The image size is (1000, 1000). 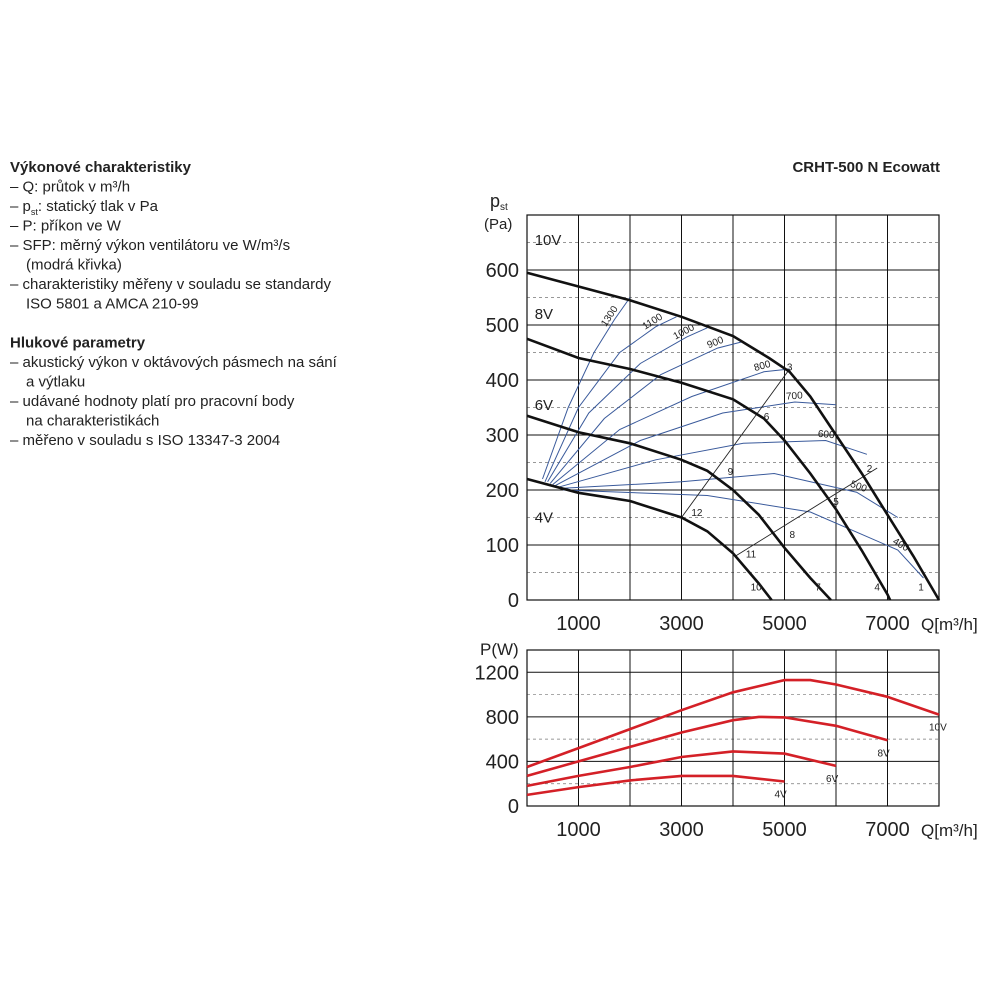 What do you see at coordinates (70, 187) in the screenshot?
I see `list-line: – Q: průtok v m³/h` at bounding box center [70, 187].